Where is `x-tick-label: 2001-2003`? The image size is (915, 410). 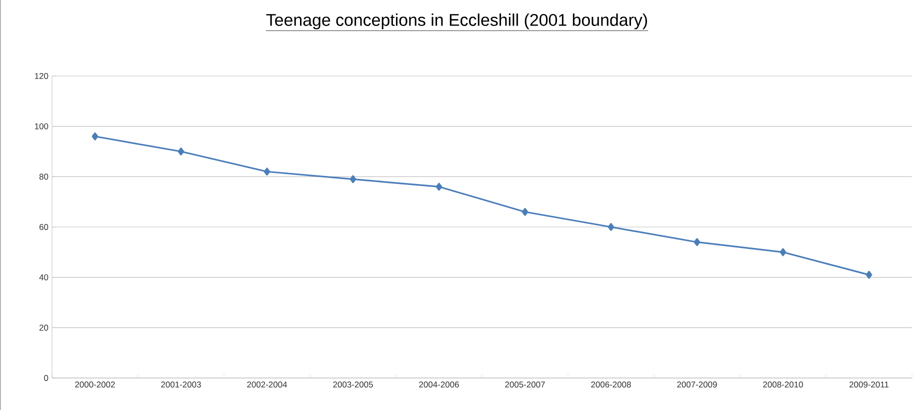 x-tick-label: 2001-2003 is located at coordinates (181, 385).